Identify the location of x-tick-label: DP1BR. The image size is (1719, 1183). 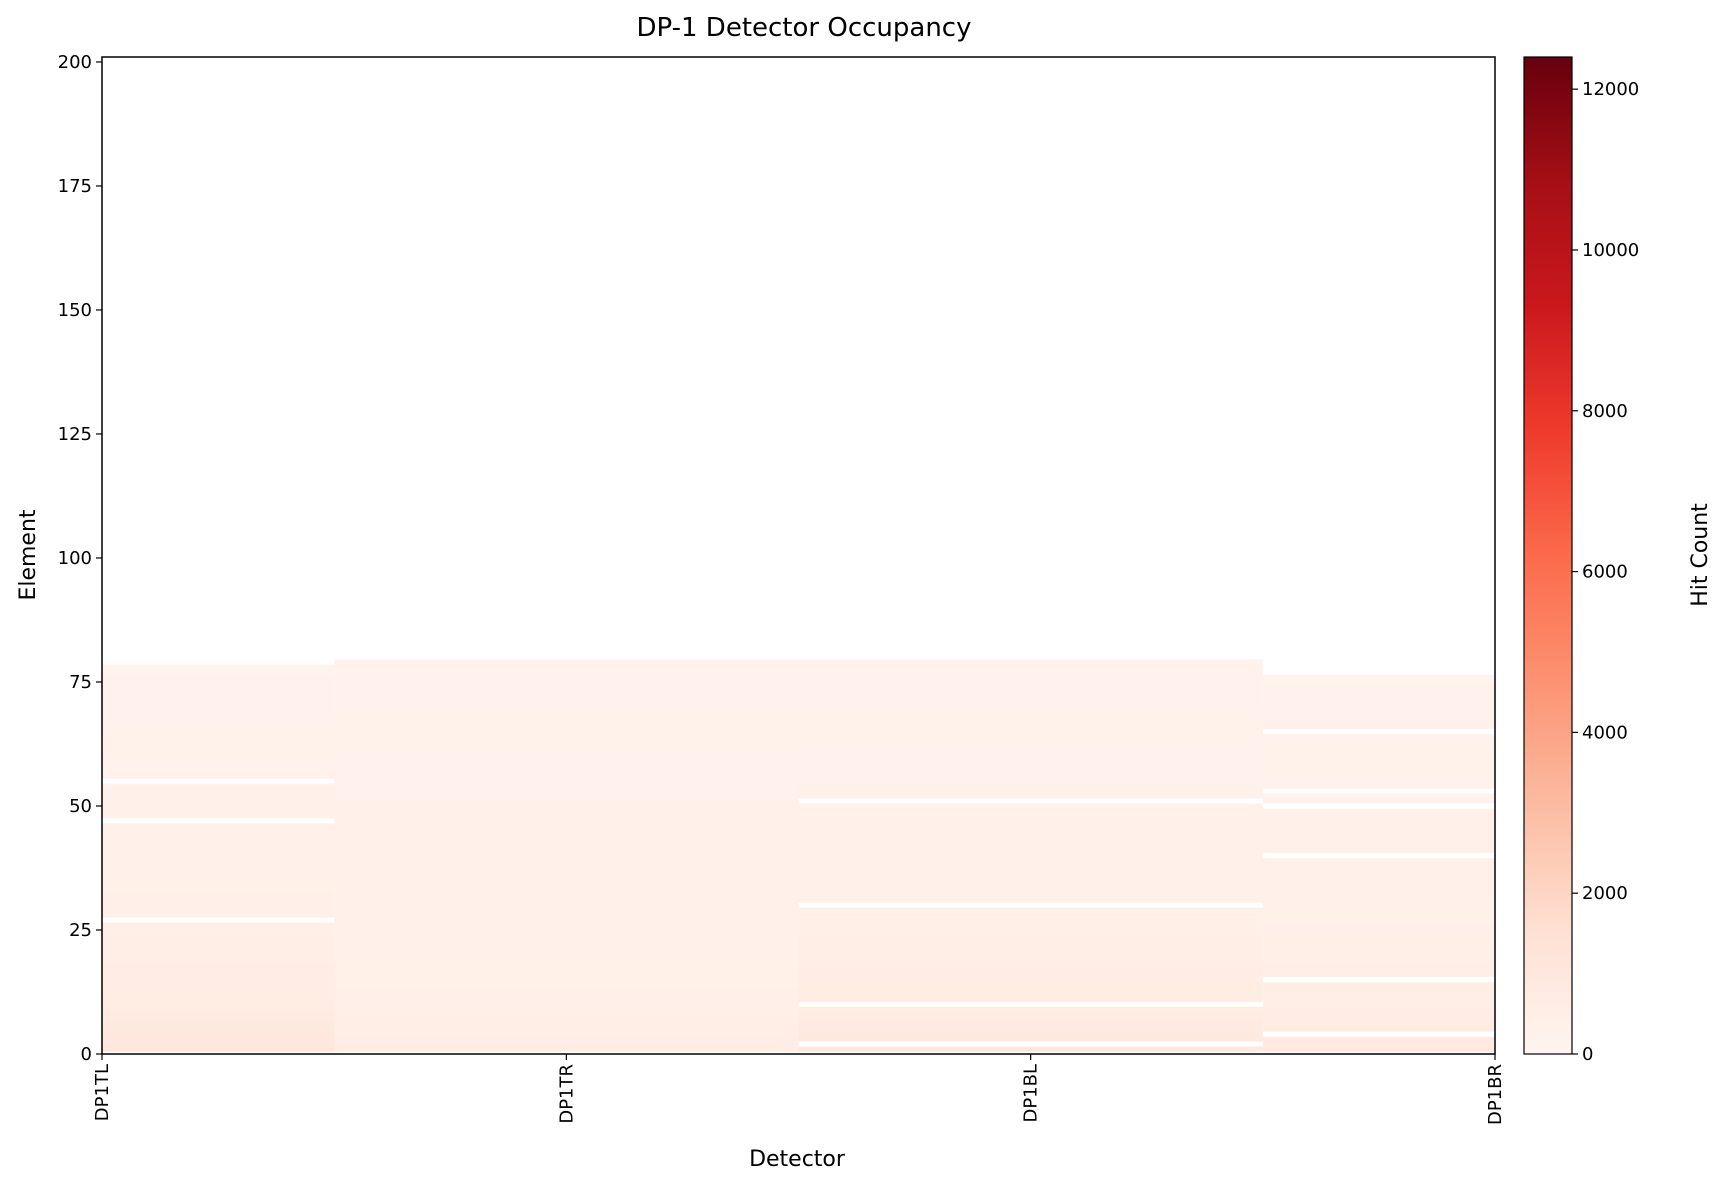
(1495, 1094).